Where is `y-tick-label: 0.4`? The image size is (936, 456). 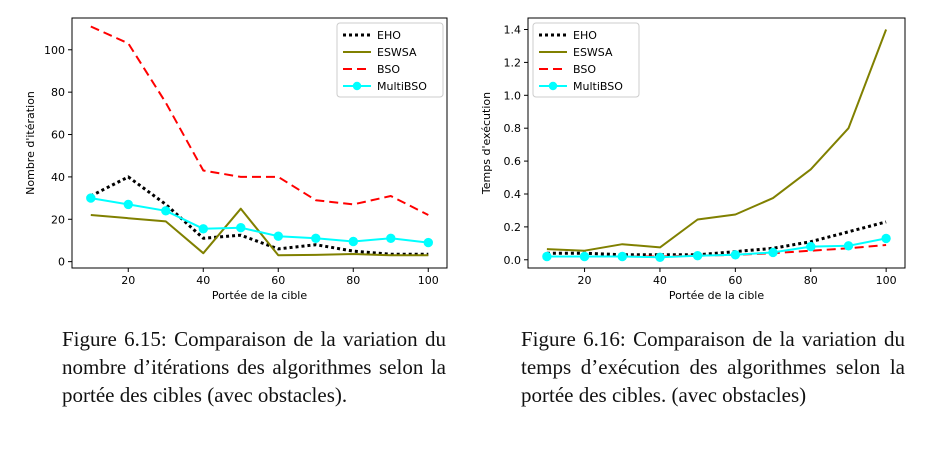 y-tick-label: 0.4 is located at coordinates (513, 194).